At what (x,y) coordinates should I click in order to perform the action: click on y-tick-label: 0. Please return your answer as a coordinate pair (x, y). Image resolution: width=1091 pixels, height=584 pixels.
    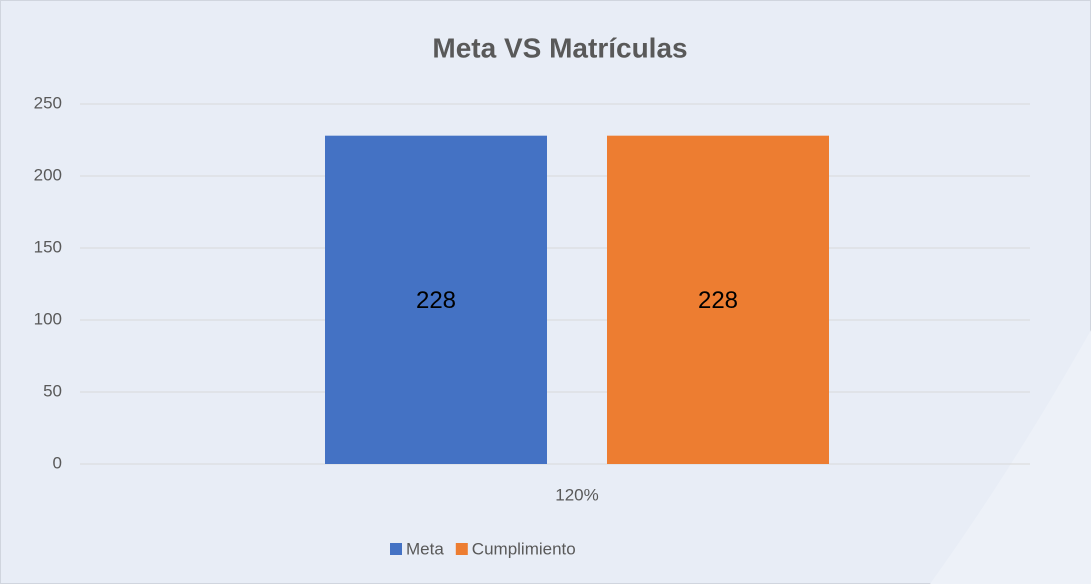
    Looking at the image, I should click on (57, 462).